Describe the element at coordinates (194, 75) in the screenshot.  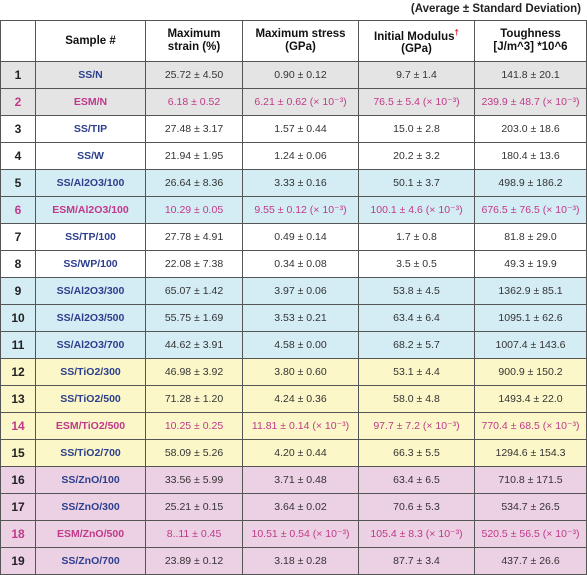
I see `cell-strain: 25.72 ± 4.50` at that location.